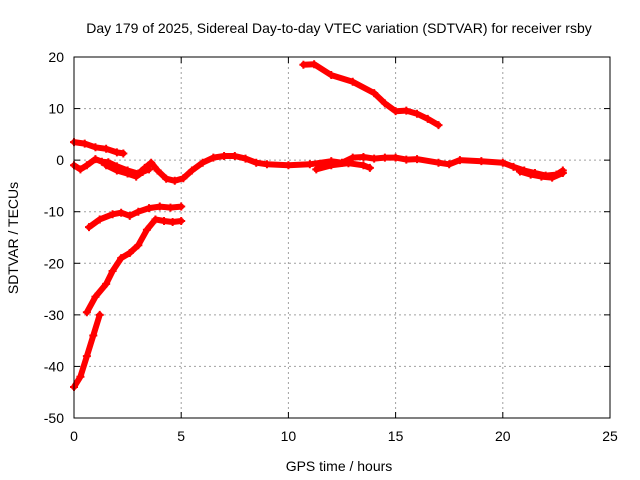 The height and width of the screenshot is (480, 640). What do you see at coordinates (13, 238) in the screenshot?
I see `y-axis-label: SDTVAR / TECUs` at bounding box center [13, 238].